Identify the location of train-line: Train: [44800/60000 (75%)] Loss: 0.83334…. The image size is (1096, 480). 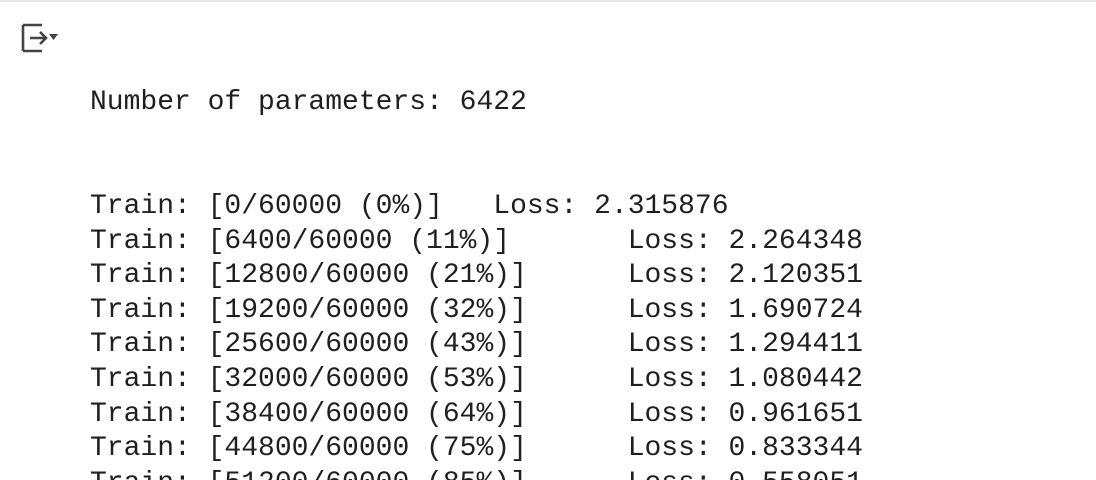
(476, 449).